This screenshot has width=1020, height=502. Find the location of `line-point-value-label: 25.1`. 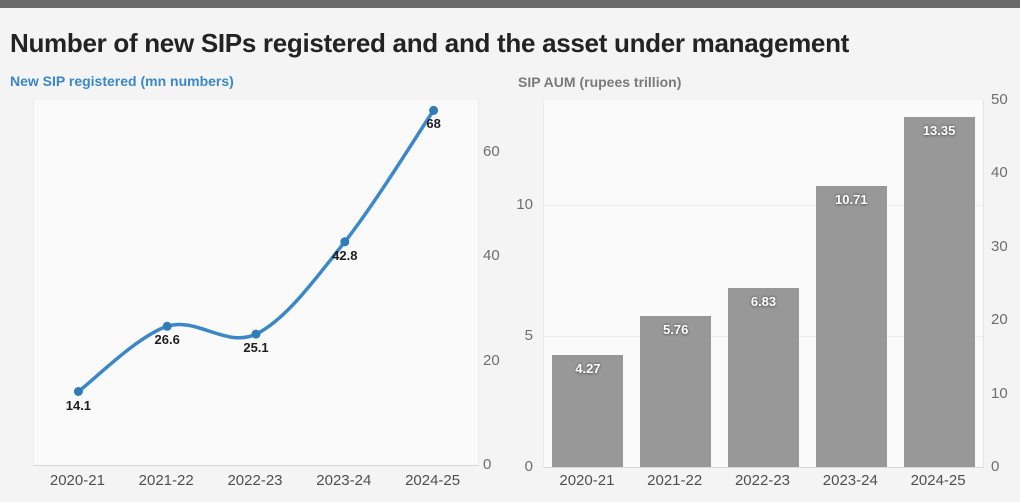

line-point-value-label: 25.1 is located at coordinates (256, 348).